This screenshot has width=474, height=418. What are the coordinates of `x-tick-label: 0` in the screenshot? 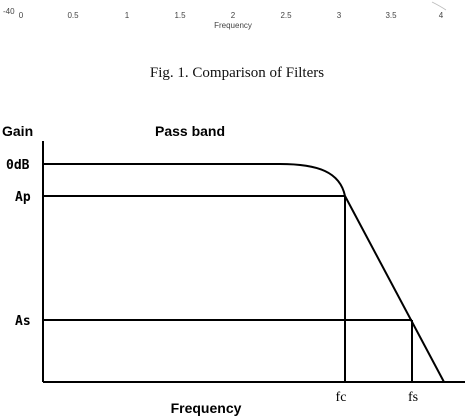 It's located at (21, 15).